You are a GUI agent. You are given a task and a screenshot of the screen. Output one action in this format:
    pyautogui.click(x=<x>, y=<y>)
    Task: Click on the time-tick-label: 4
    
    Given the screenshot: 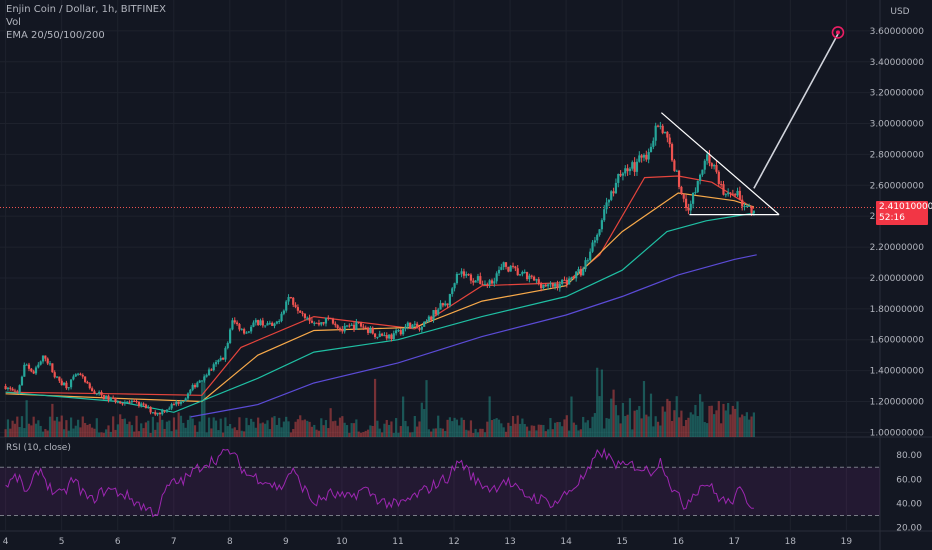 What is the action you would take?
    pyautogui.click(x=6, y=542)
    